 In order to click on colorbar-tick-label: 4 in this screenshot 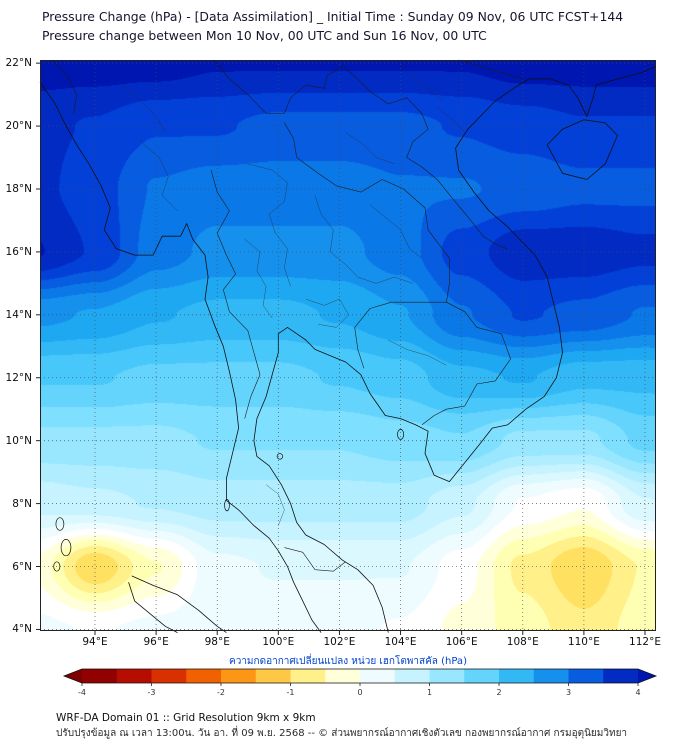, I will do `click(637, 692)`.